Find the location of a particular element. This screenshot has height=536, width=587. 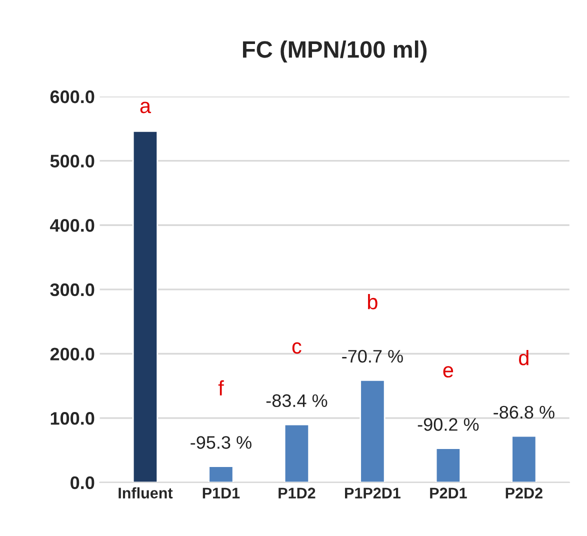

annotation: -90.2 % is located at coordinates (448, 424).